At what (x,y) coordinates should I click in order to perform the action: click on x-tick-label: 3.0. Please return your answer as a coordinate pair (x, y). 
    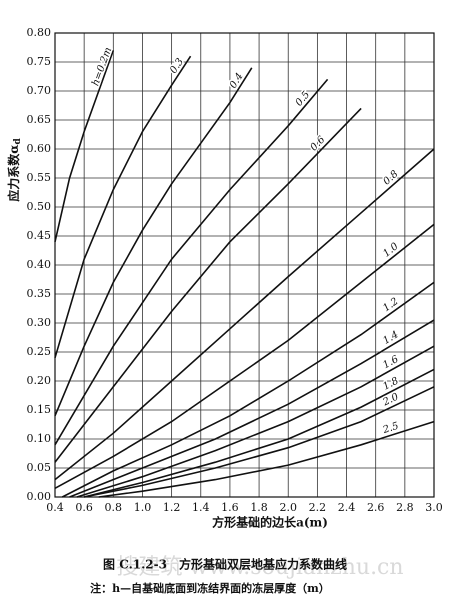
    Looking at the image, I should click on (434, 507).